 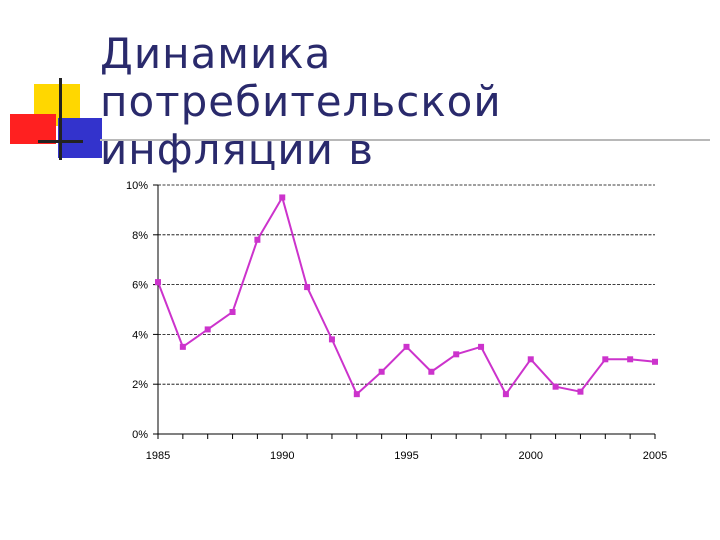 I want to click on y-tick-label: 8%, so click(x=140, y=236).